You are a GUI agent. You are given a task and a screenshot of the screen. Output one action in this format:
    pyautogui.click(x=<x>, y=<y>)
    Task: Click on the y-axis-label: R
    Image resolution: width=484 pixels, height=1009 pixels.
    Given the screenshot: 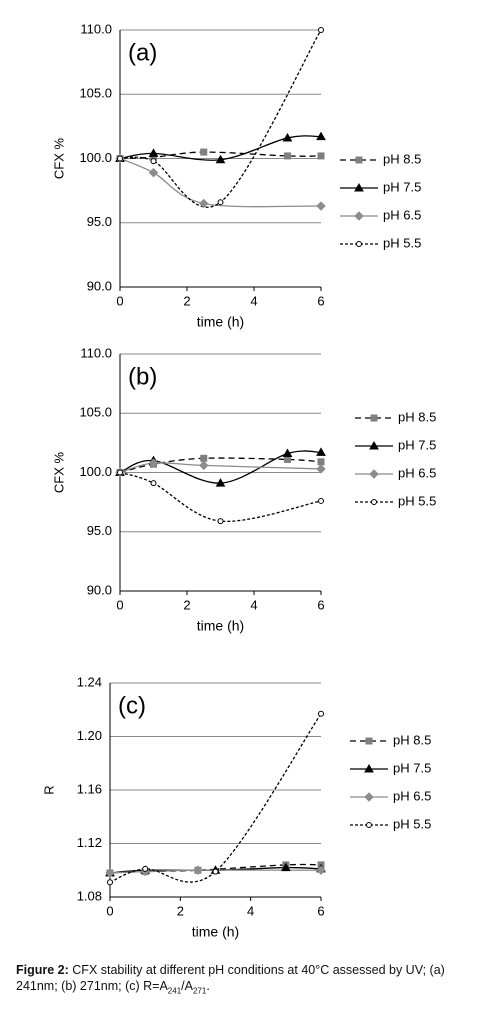 What is the action you would take?
    pyautogui.click(x=48, y=789)
    